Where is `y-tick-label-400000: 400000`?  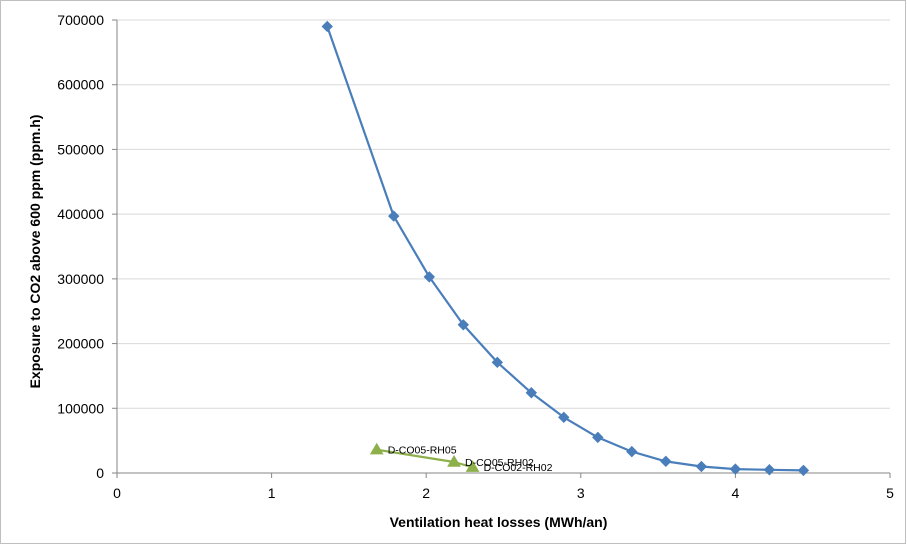 y-tick-label-400000: 400000 is located at coordinates (80, 214).